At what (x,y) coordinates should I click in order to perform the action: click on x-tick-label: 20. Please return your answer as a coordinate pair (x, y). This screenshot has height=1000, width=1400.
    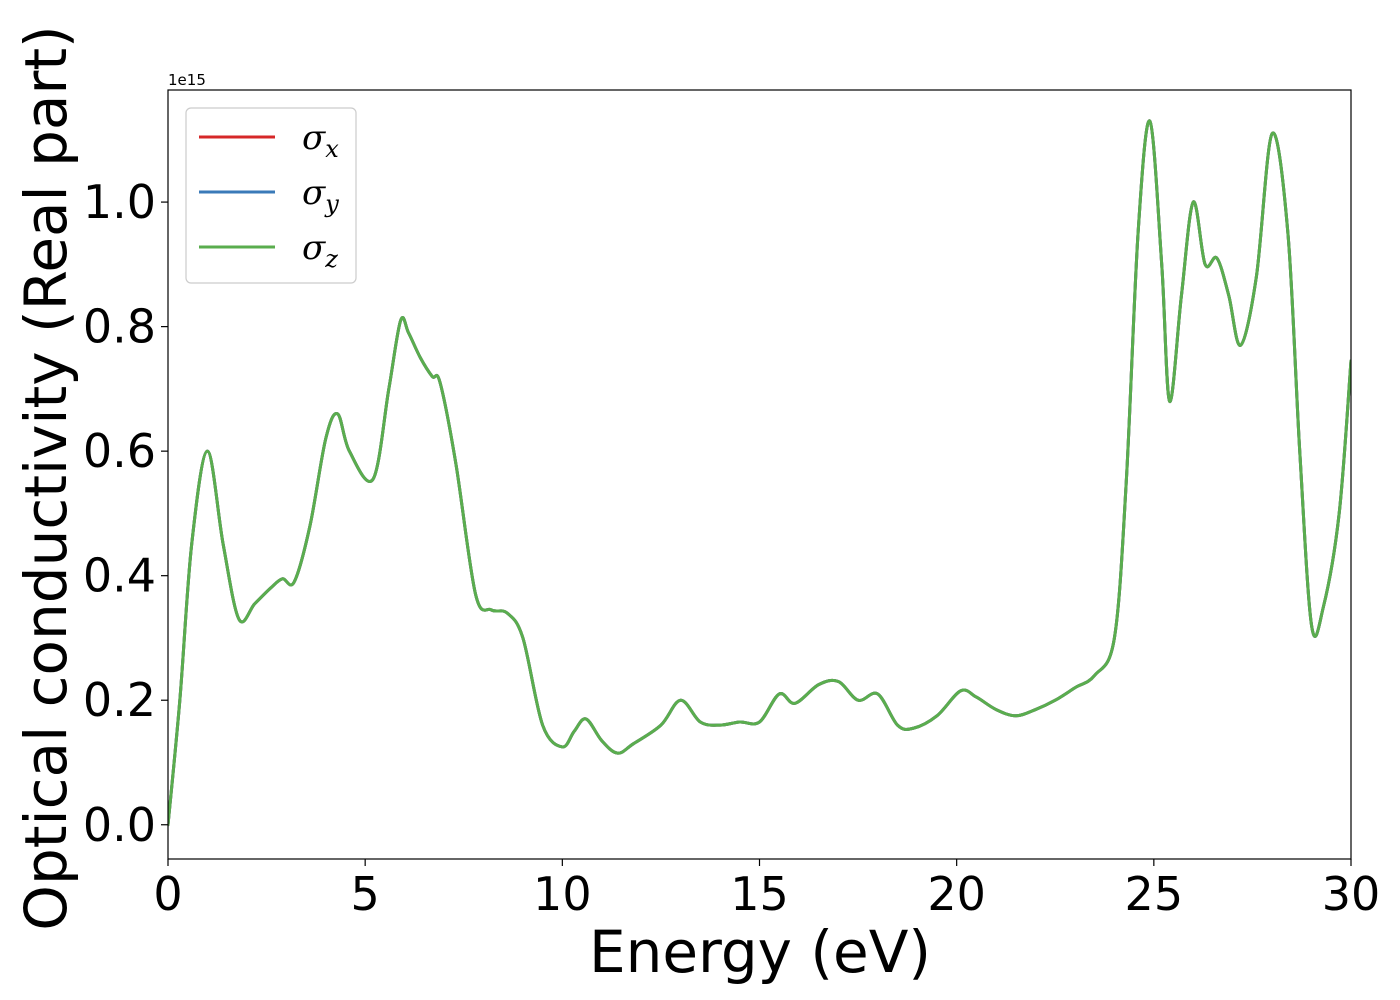
    Looking at the image, I should click on (956, 894).